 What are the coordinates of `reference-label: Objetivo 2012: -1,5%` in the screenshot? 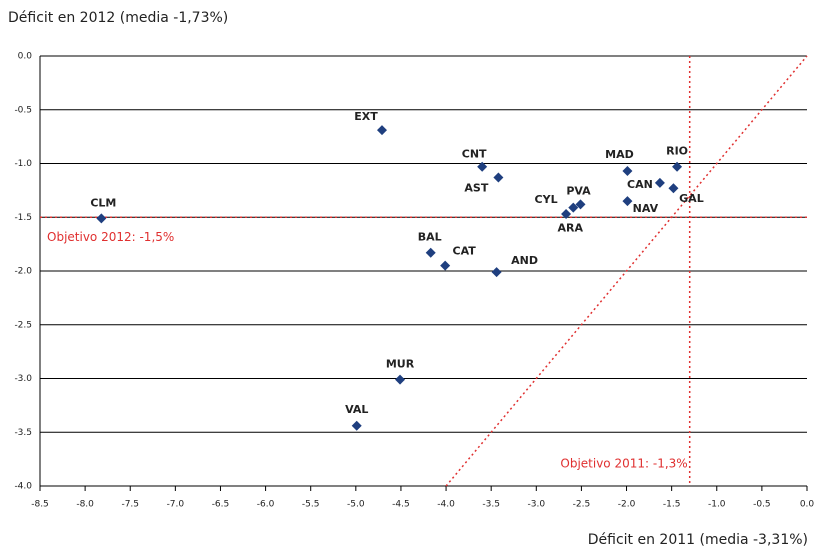 It's located at (110, 237).